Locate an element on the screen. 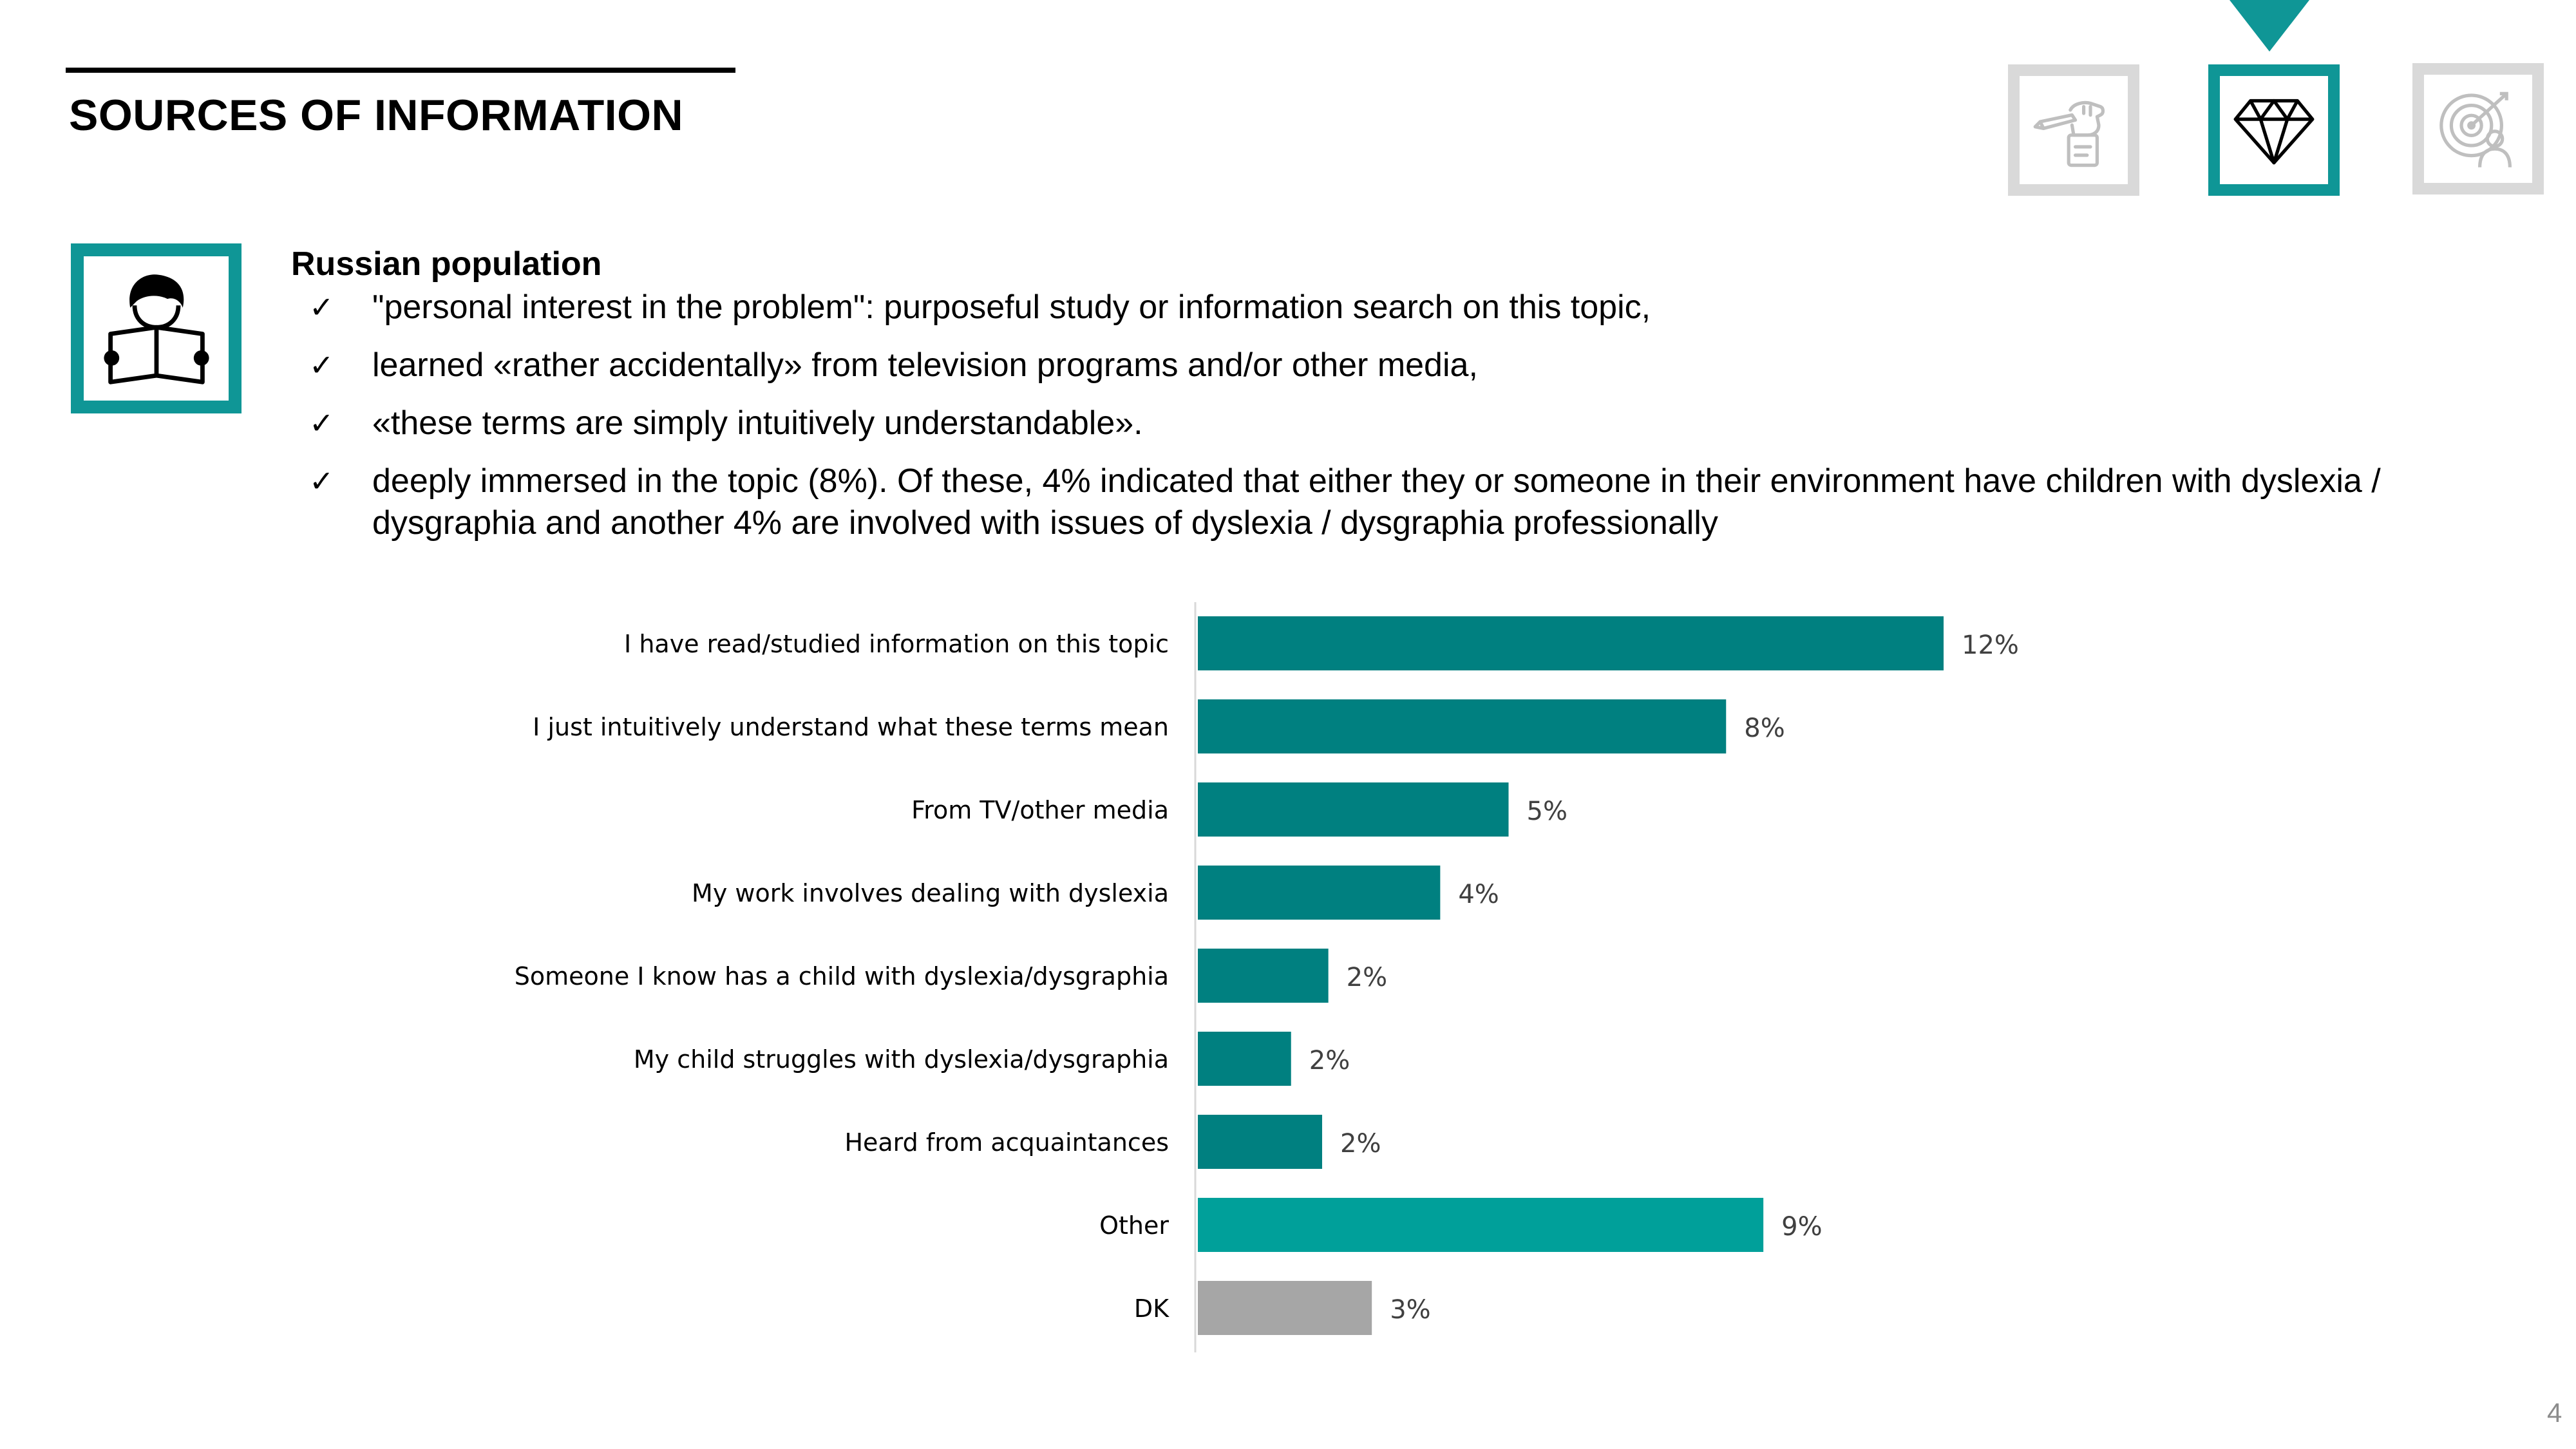 The image size is (2576, 1449). nav-target is located at coordinates (2478, 128).